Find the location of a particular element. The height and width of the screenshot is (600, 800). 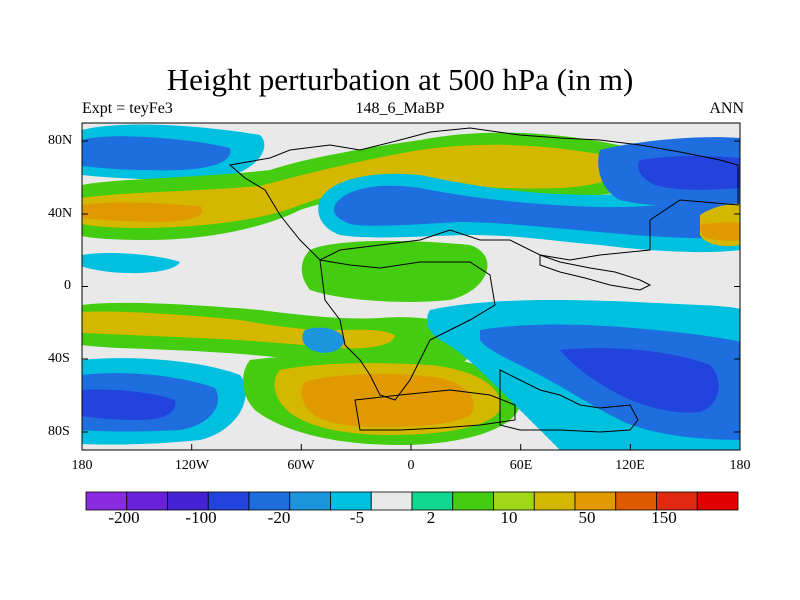

landmass-outline-islands is located at coordinates (595, 272).